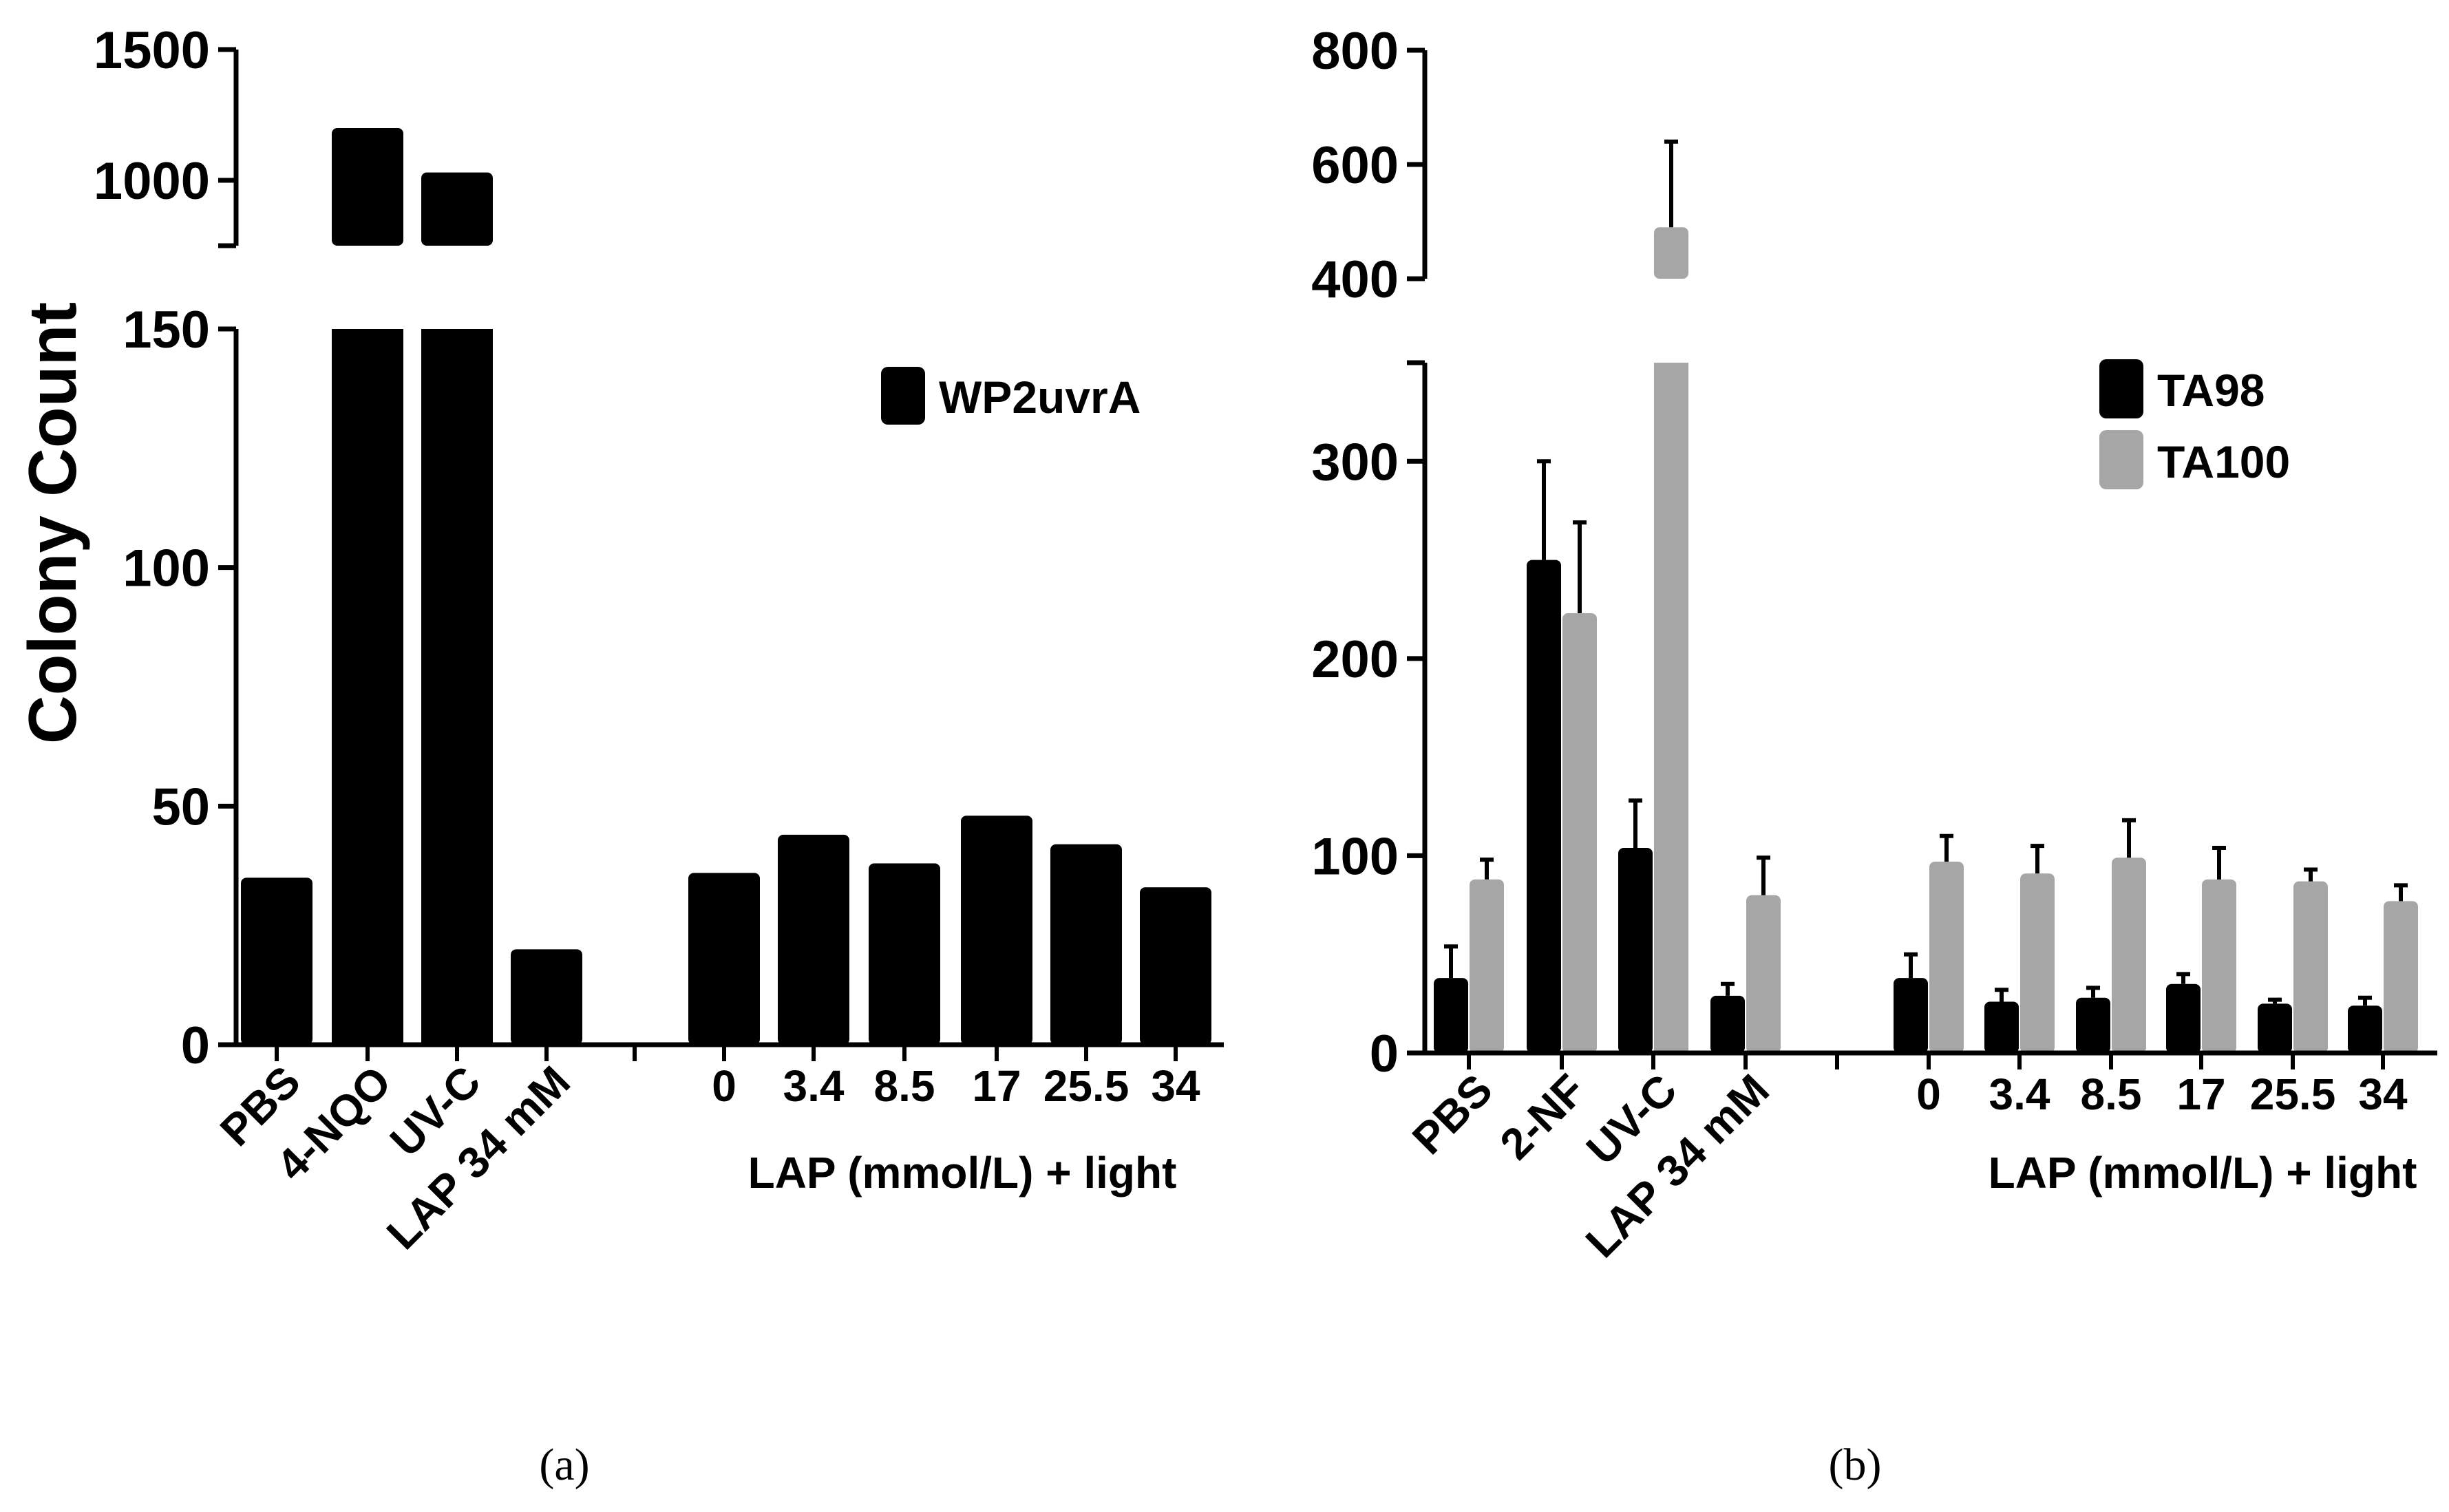  Describe the element at coordinates (1542, 1117) in the screenshot. I see `category-label: 2-NF` at that location.